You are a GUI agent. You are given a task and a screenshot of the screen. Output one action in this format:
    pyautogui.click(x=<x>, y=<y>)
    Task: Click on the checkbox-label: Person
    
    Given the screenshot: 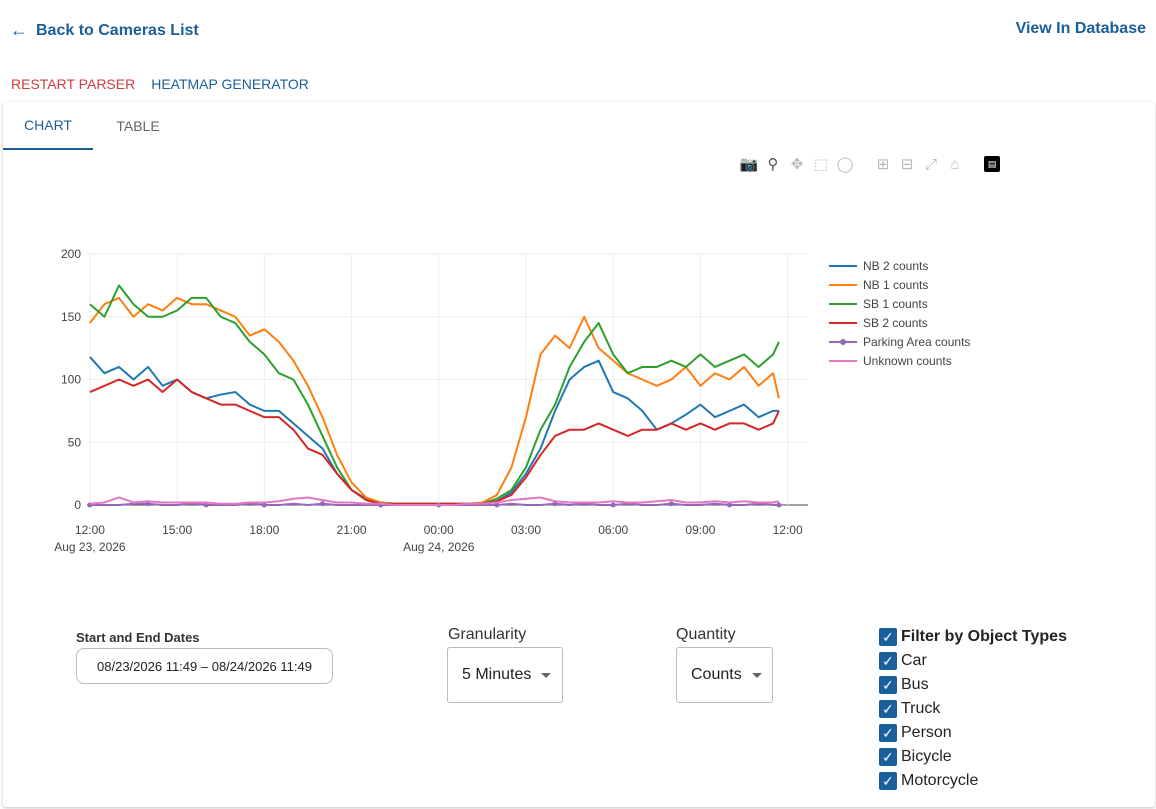 What is the action you would take?
    pyautogui.click(x=926, y=732)
    